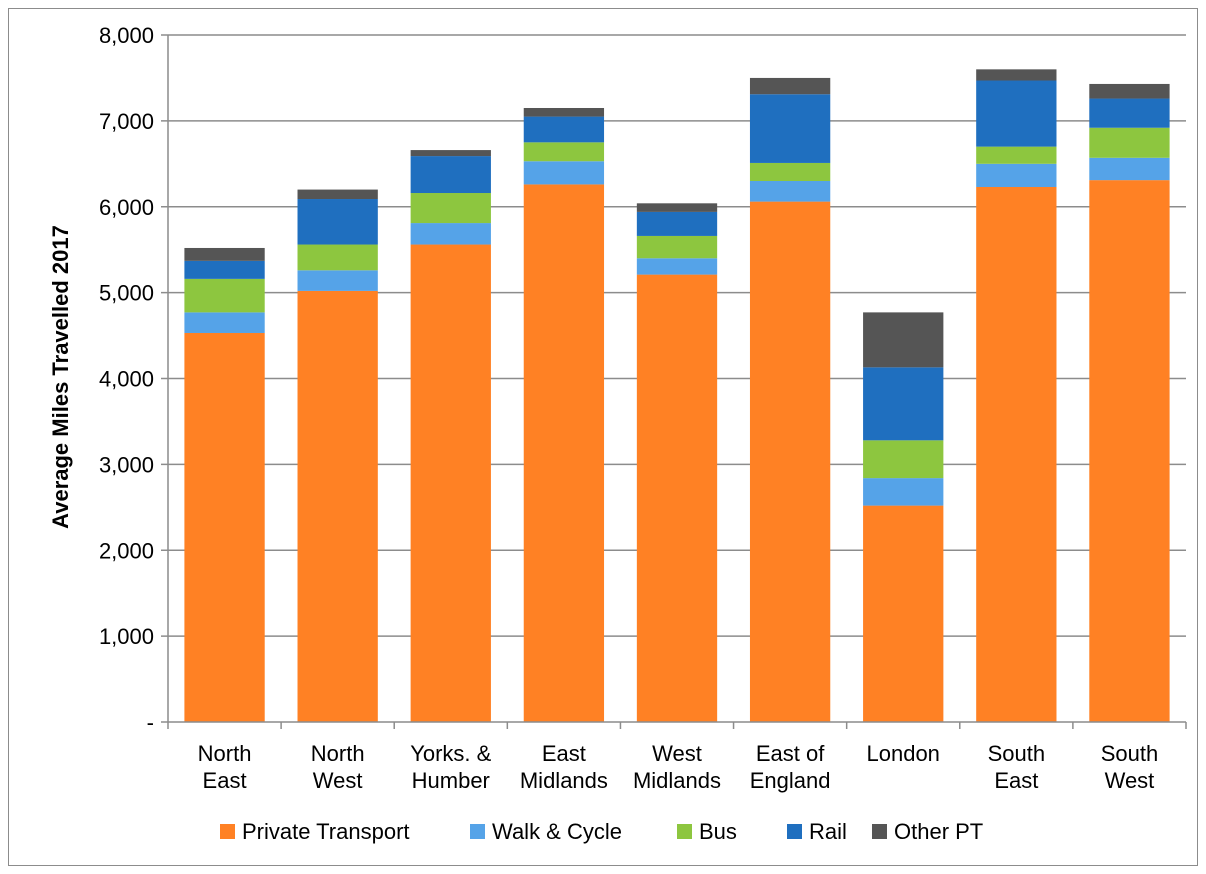 Image resolution: width=1206 pixels, height=874 pixels. What do you see at coordinates (1017, 767) in the screenshot?
I see `x-category-label: South East` at bounding box center [1017, 767].